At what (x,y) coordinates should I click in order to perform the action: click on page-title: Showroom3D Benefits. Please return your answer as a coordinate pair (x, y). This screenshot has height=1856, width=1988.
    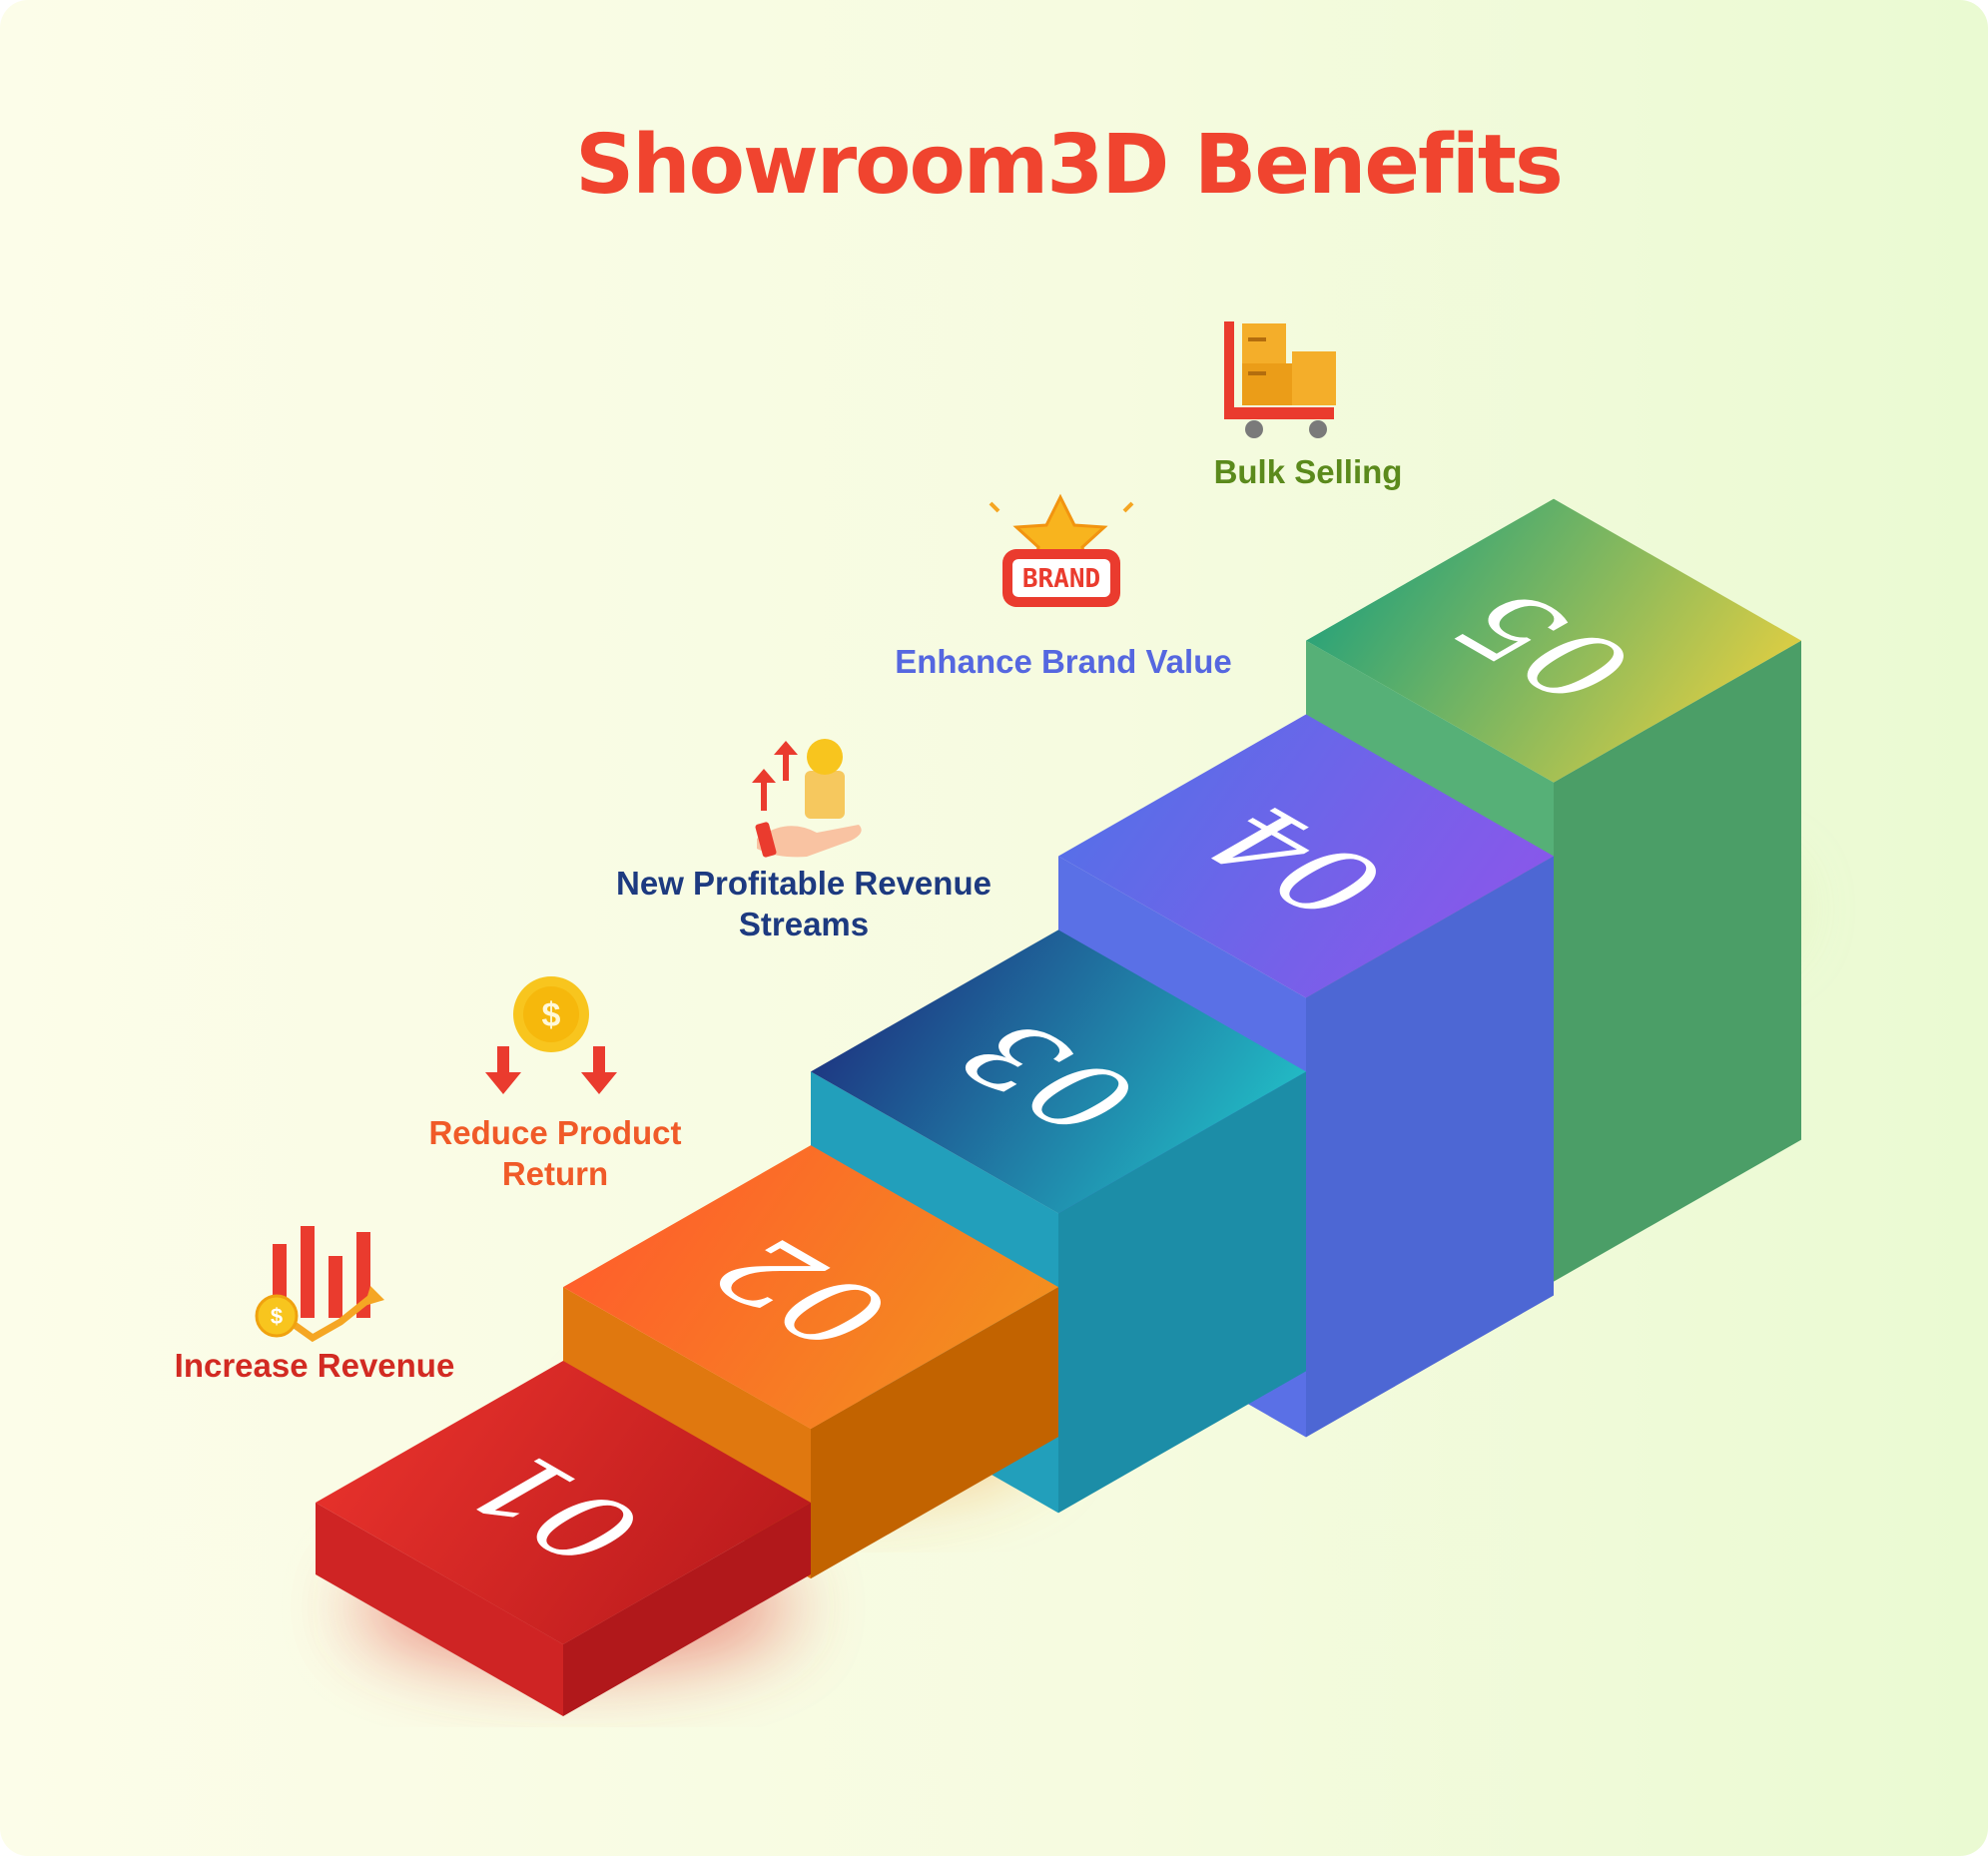
    Looking at the image, I should click on (1069, 165).